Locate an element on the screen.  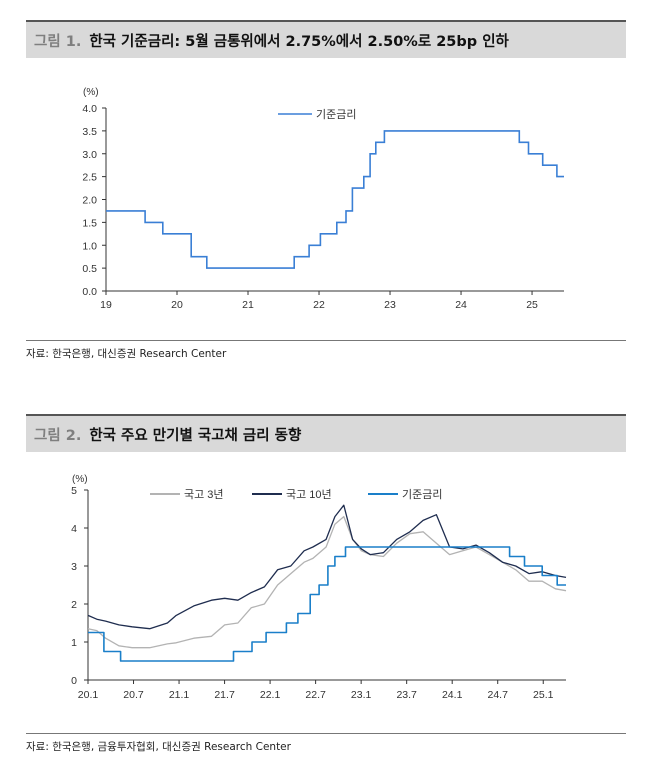
y-tick-label: 1 is located at coordinates (74, 643).